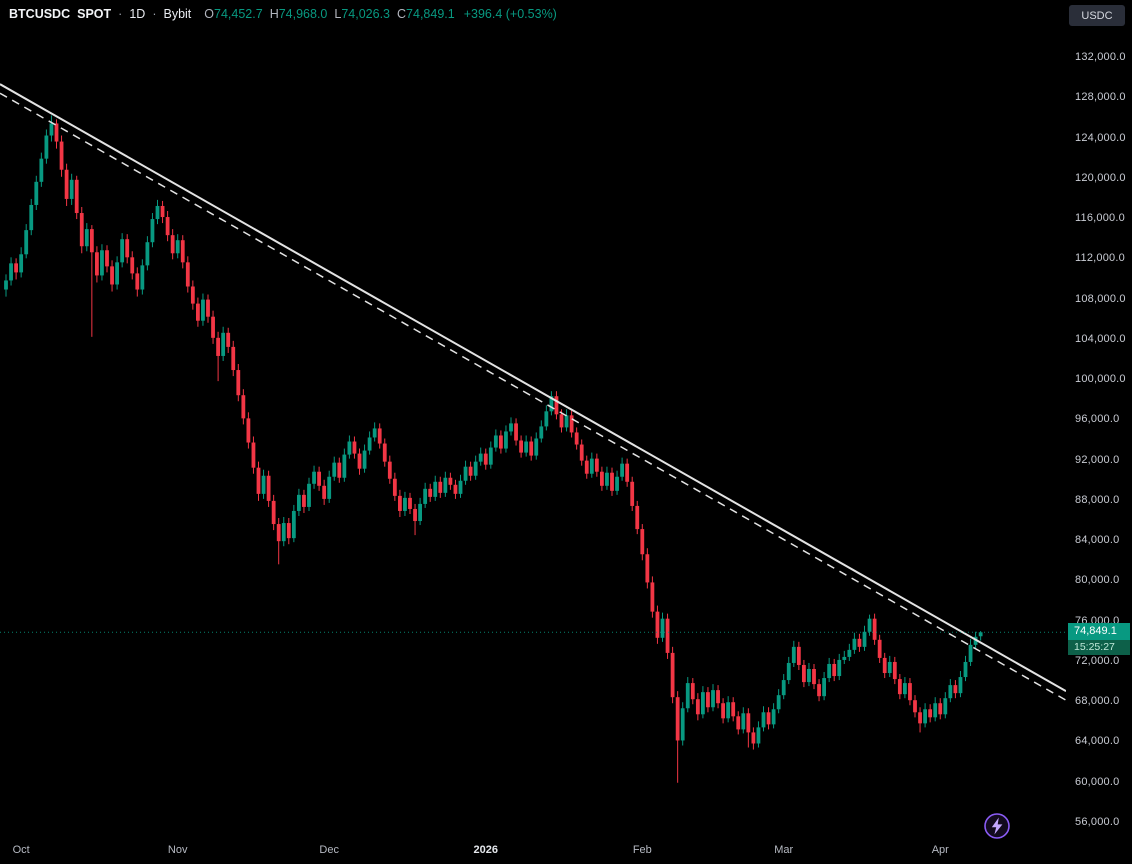 The height and width of the screenshot is (864, 1132). I want to click on price-tick-label: 80,000.0, so click(1097, 580).